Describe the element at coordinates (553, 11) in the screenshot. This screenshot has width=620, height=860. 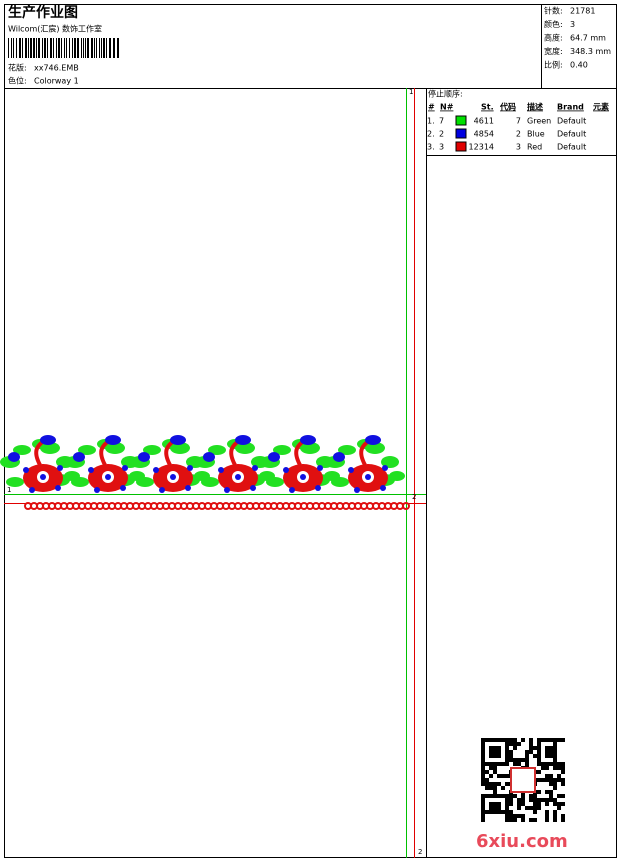
I see `stat-label: 针数:` at that location.